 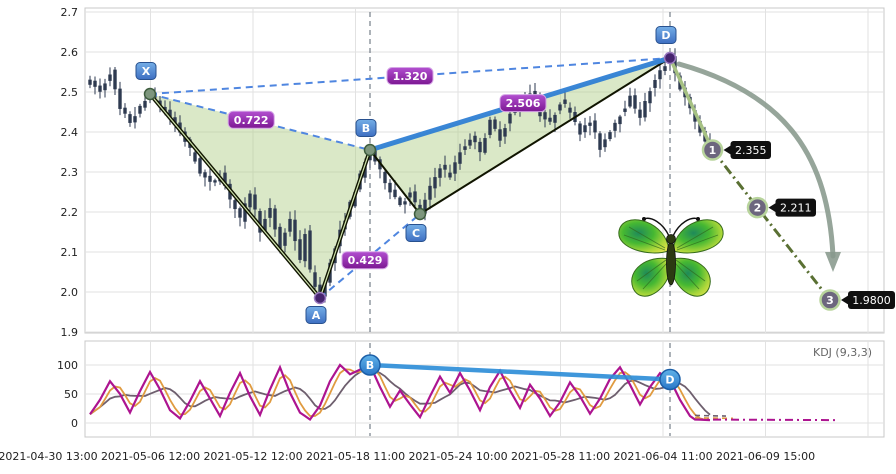 What do you see at coordinates (830, 300) in the screenshot?
I see `svg-text: 3` at bounding box center [830, 300].